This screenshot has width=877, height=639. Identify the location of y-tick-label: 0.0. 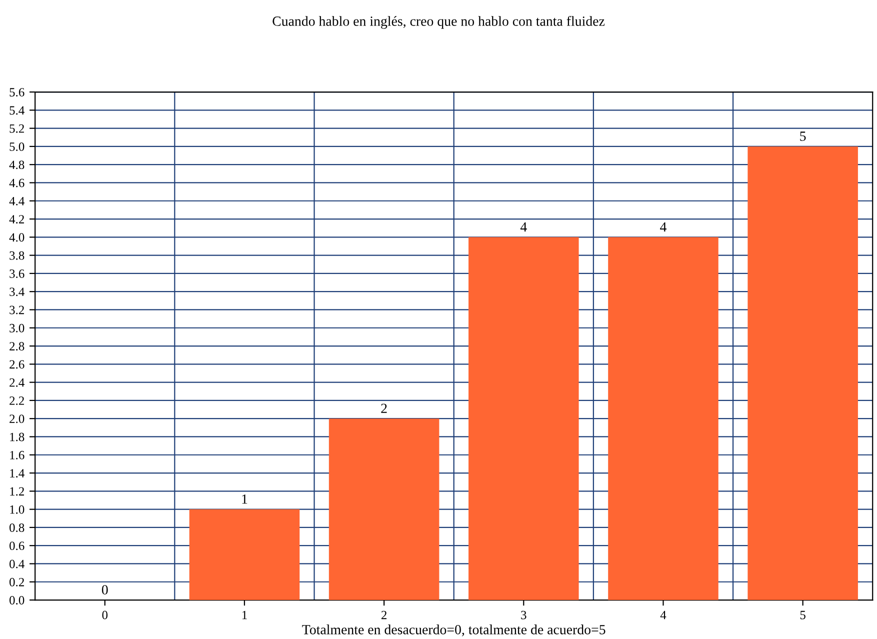
(17, 600).